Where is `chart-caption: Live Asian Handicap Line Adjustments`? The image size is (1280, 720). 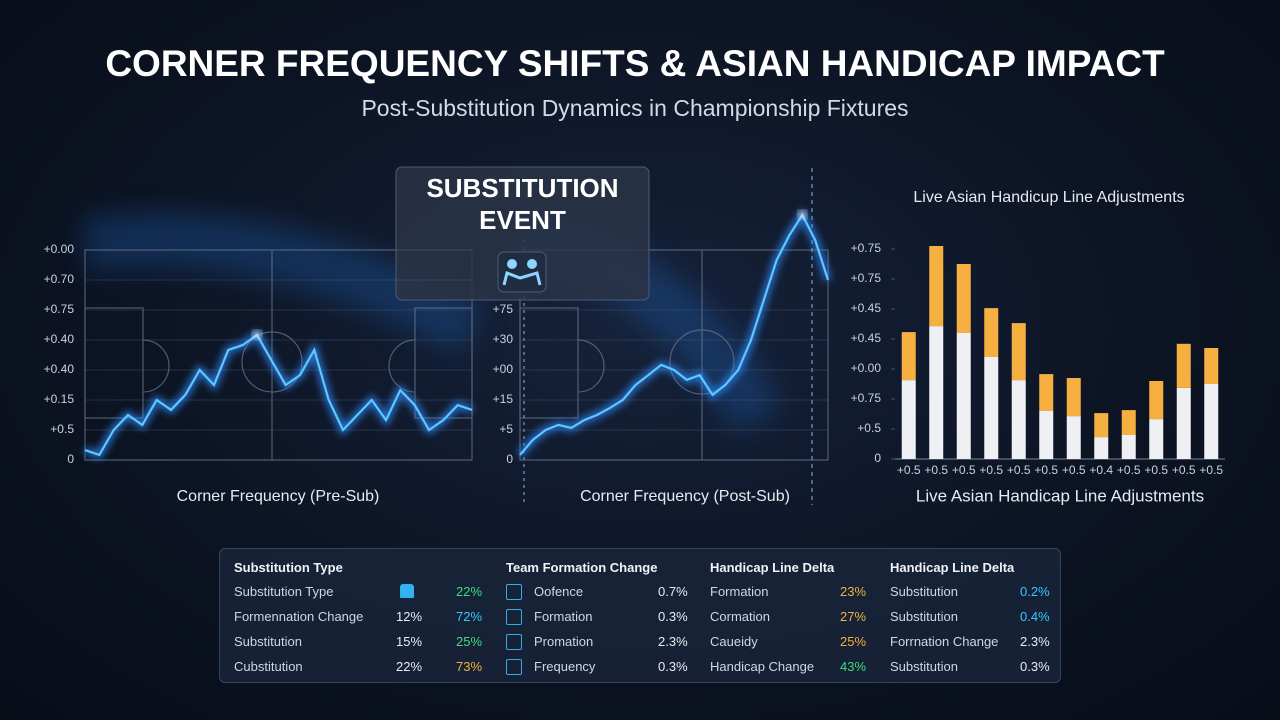 chart-caption: Live Asian Handicap Line Adjustments is located at coordinates (1060, 495).